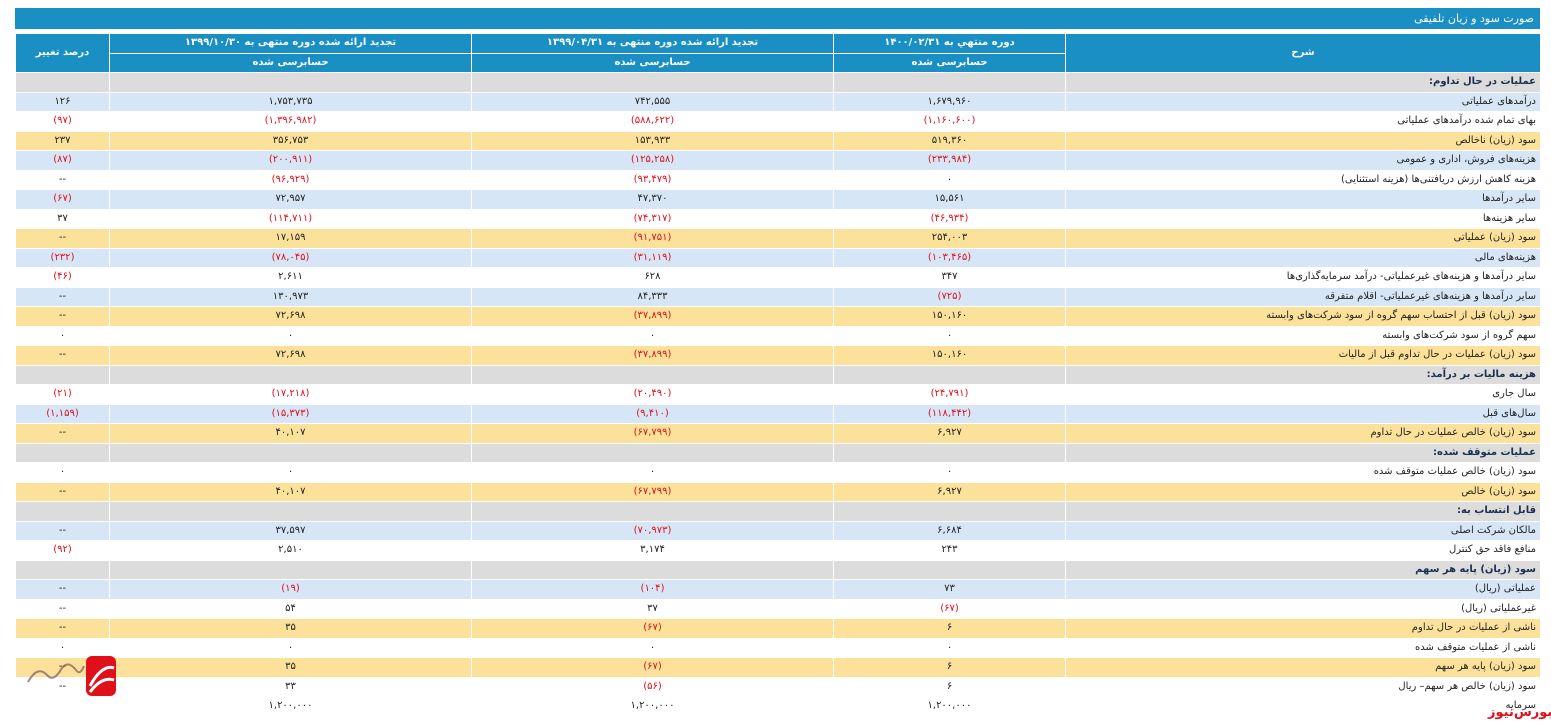 Image resolution: width=1551 pixels, height=724 pixels. Describe the element at coordinates (62, 257) in the screenshot. I see `value-change: (۲۳۲)` at that location.